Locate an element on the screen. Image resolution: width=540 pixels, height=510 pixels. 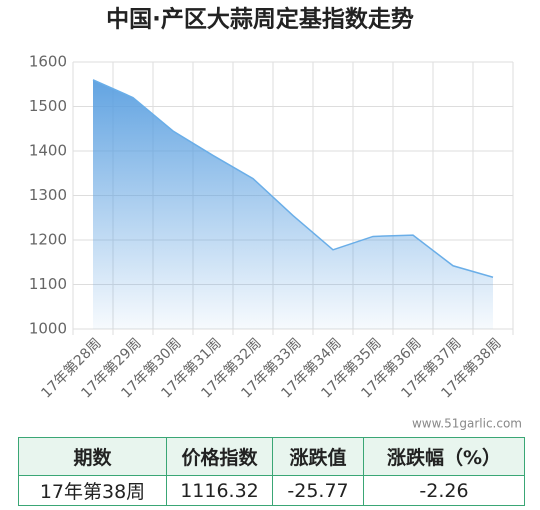
header-cell: 涨跌值 is located at coordinates (318, 456).